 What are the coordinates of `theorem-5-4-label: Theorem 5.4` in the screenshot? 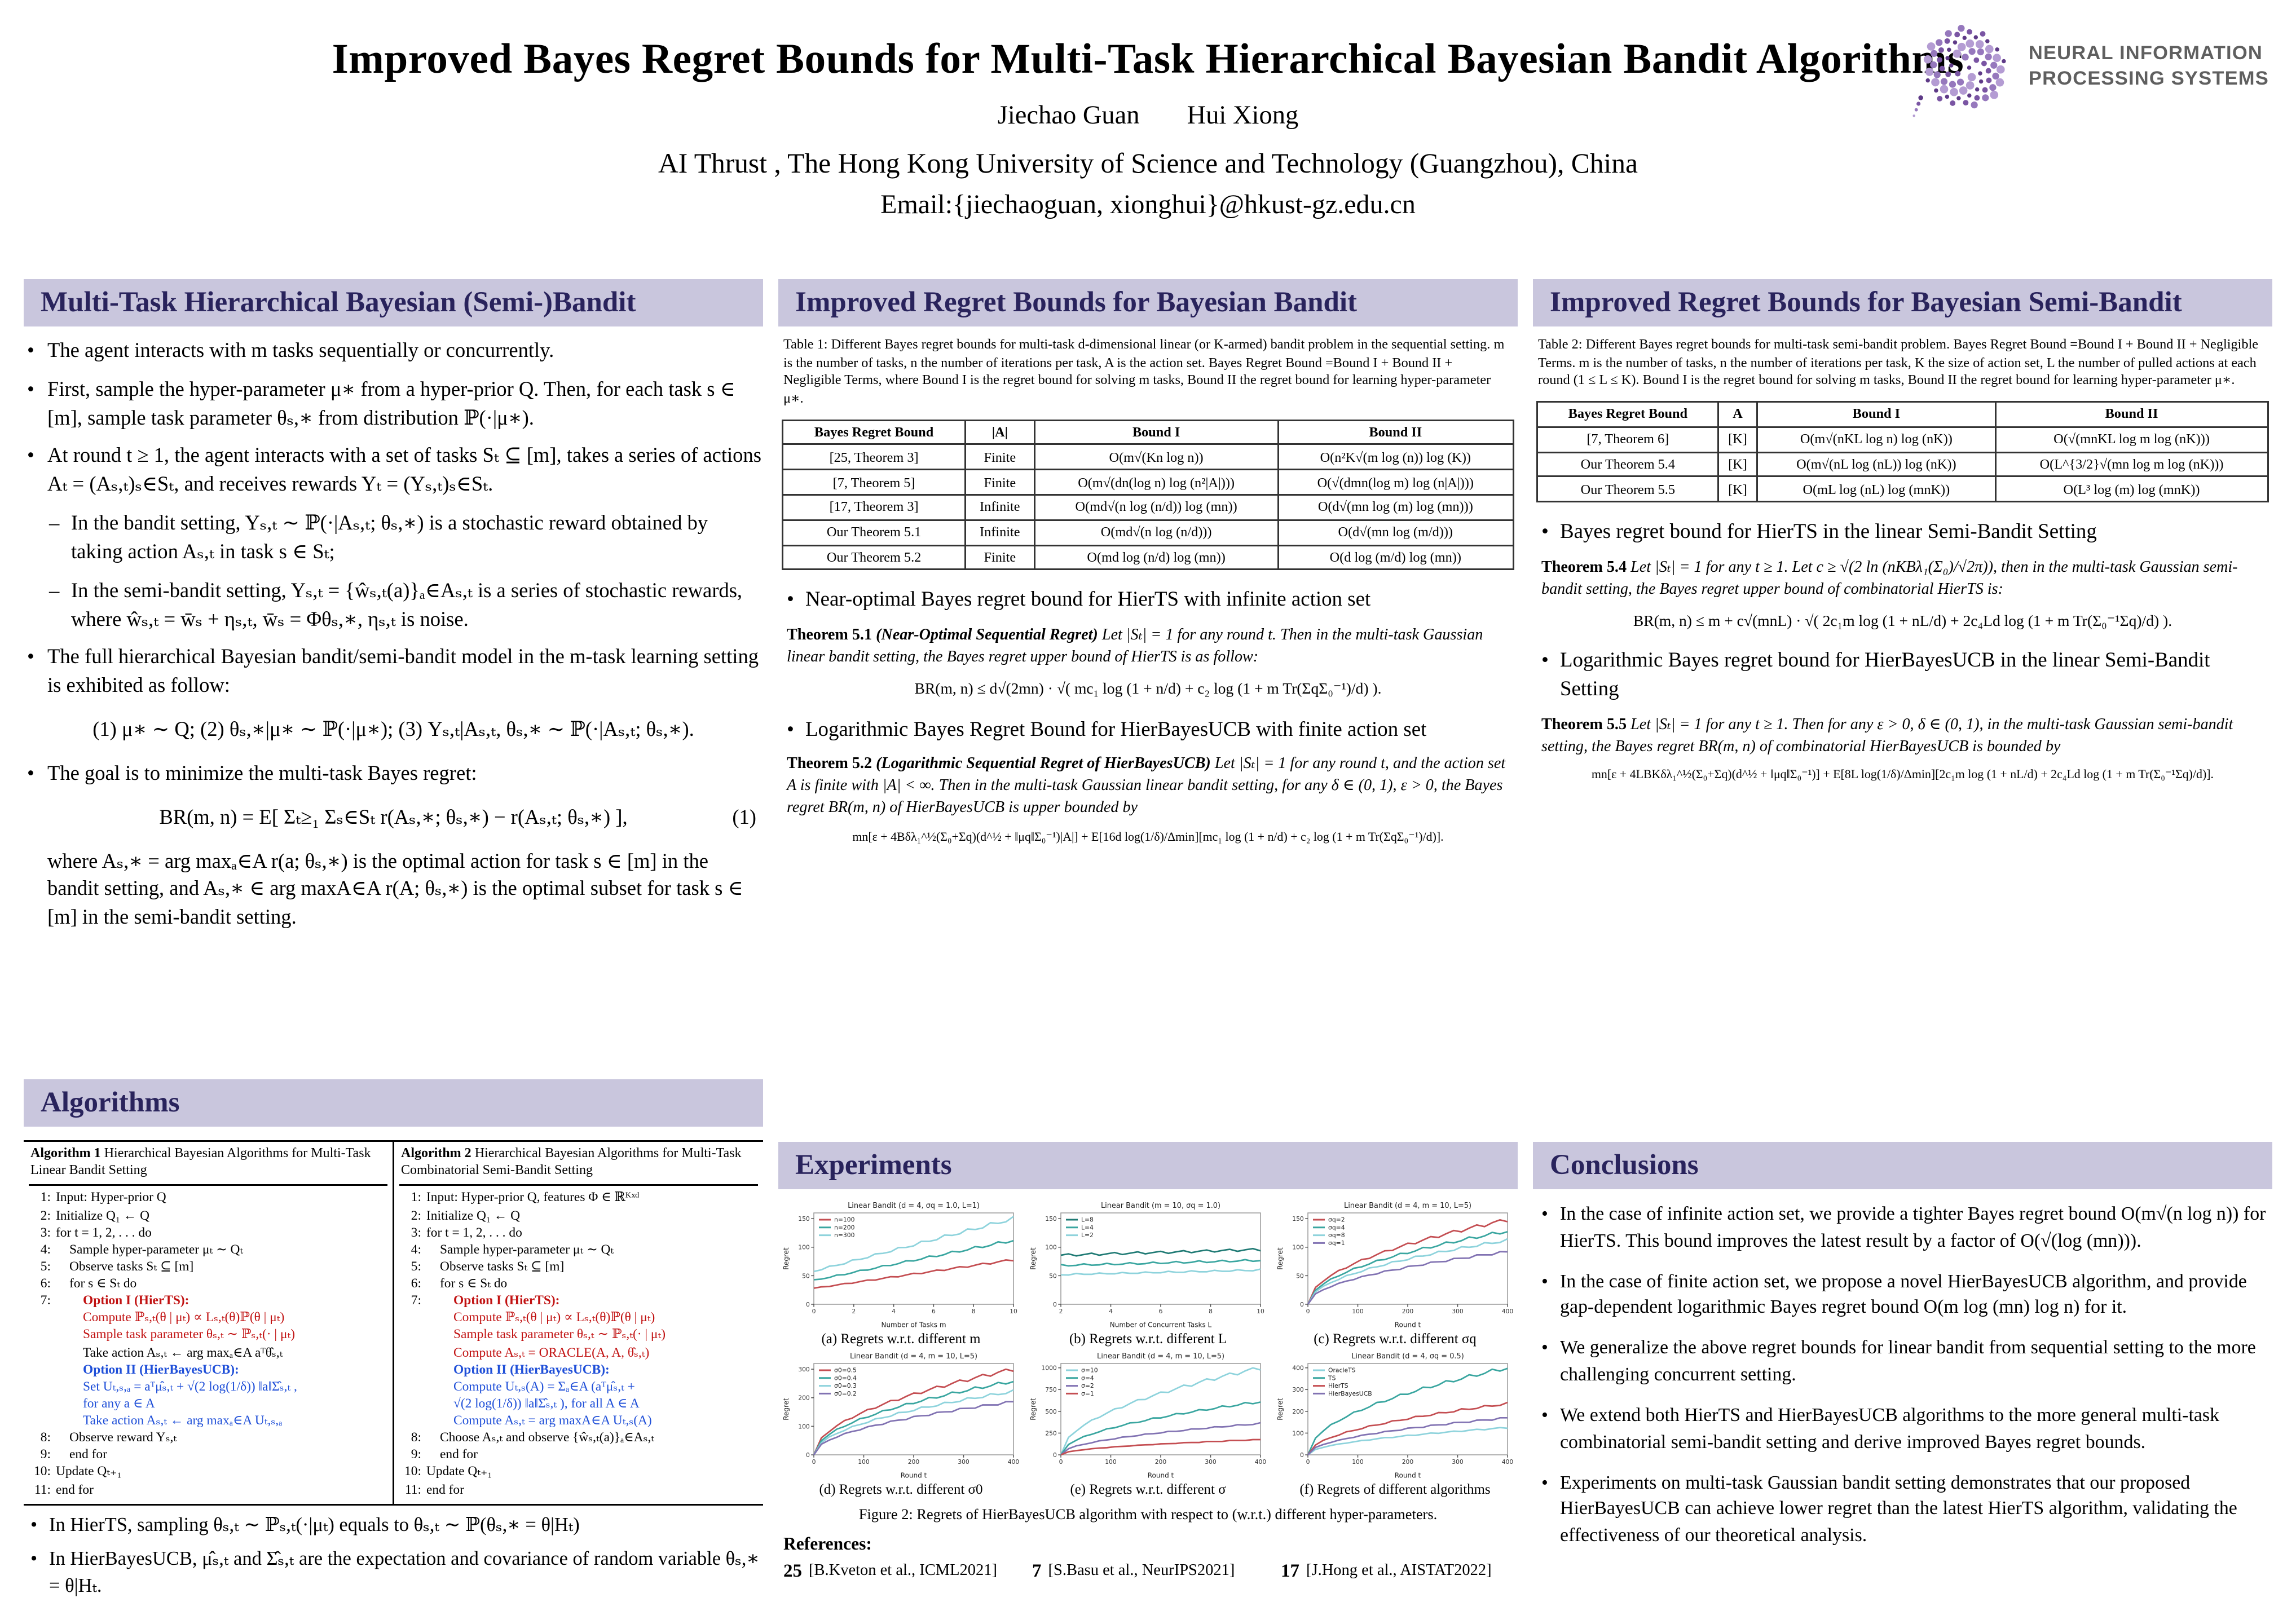 It's located at (1584, 568).